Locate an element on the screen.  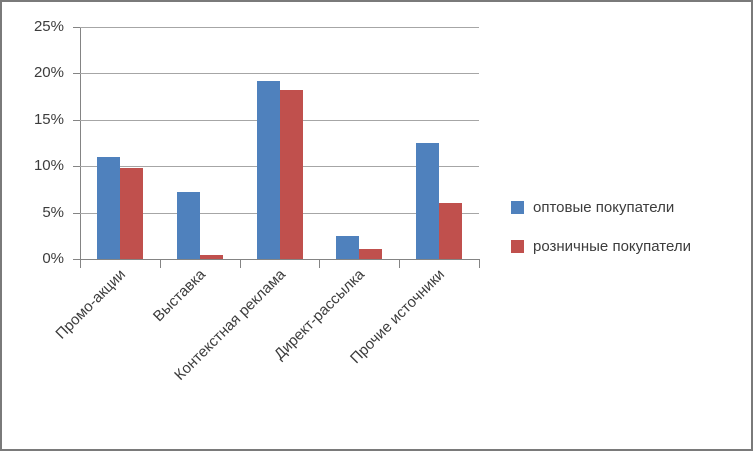
y-axis-tick-label: 5% is located at coordinates (53, 212).